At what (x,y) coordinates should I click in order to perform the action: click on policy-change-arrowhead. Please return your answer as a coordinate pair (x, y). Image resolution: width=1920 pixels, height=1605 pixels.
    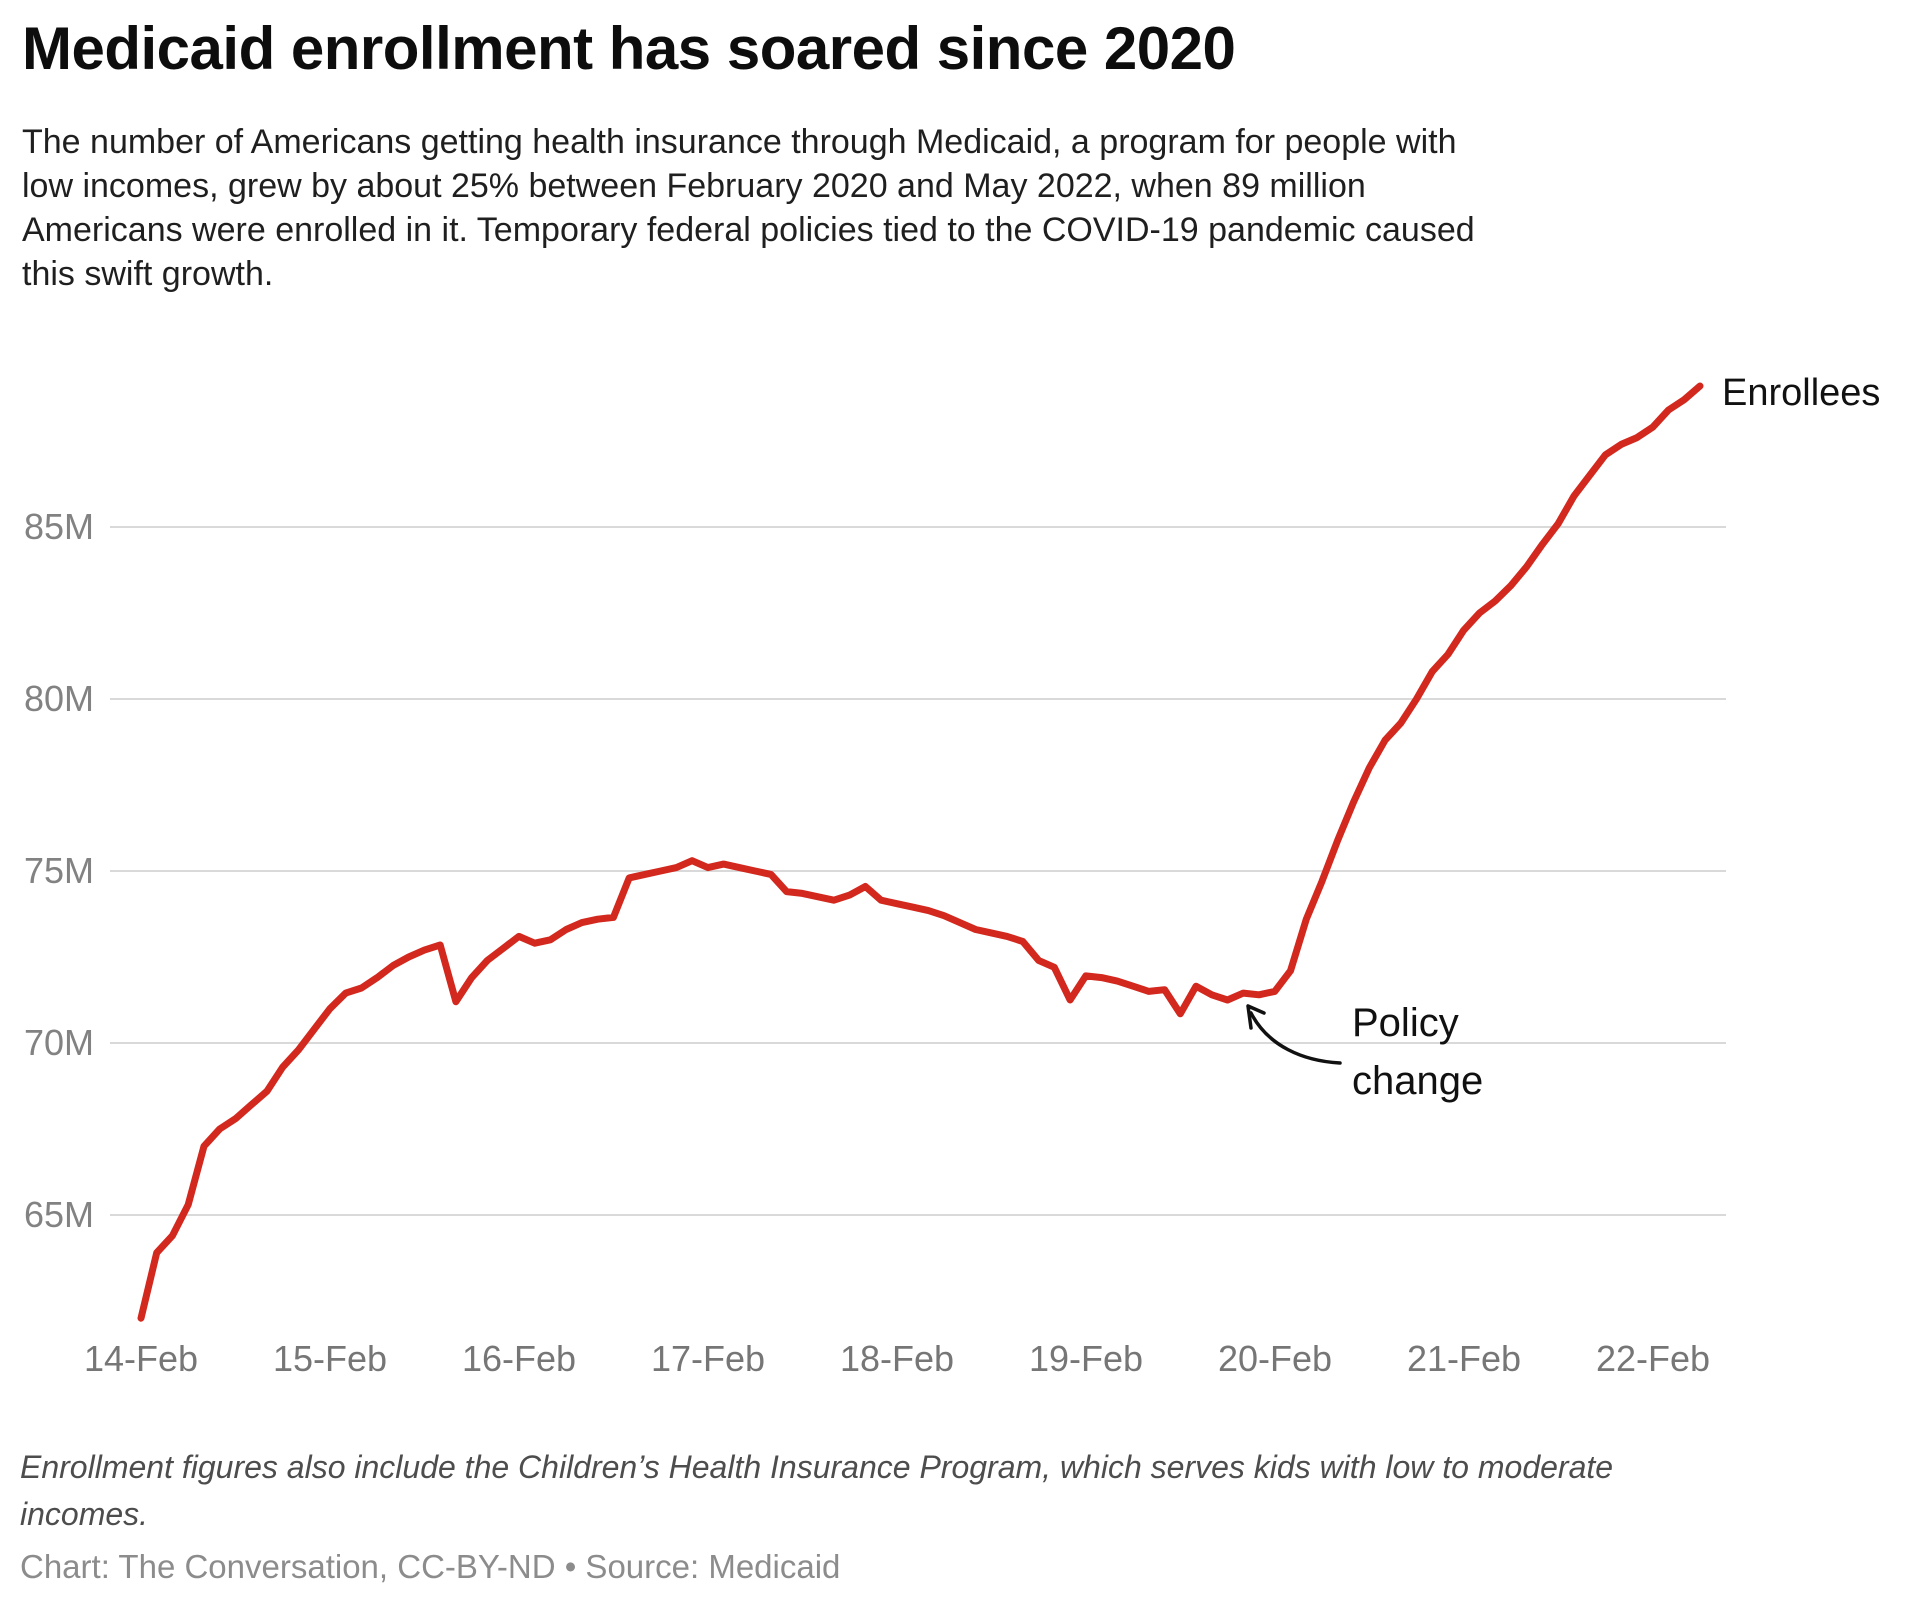
    Looking at the image, I should click on (1256, 1017).